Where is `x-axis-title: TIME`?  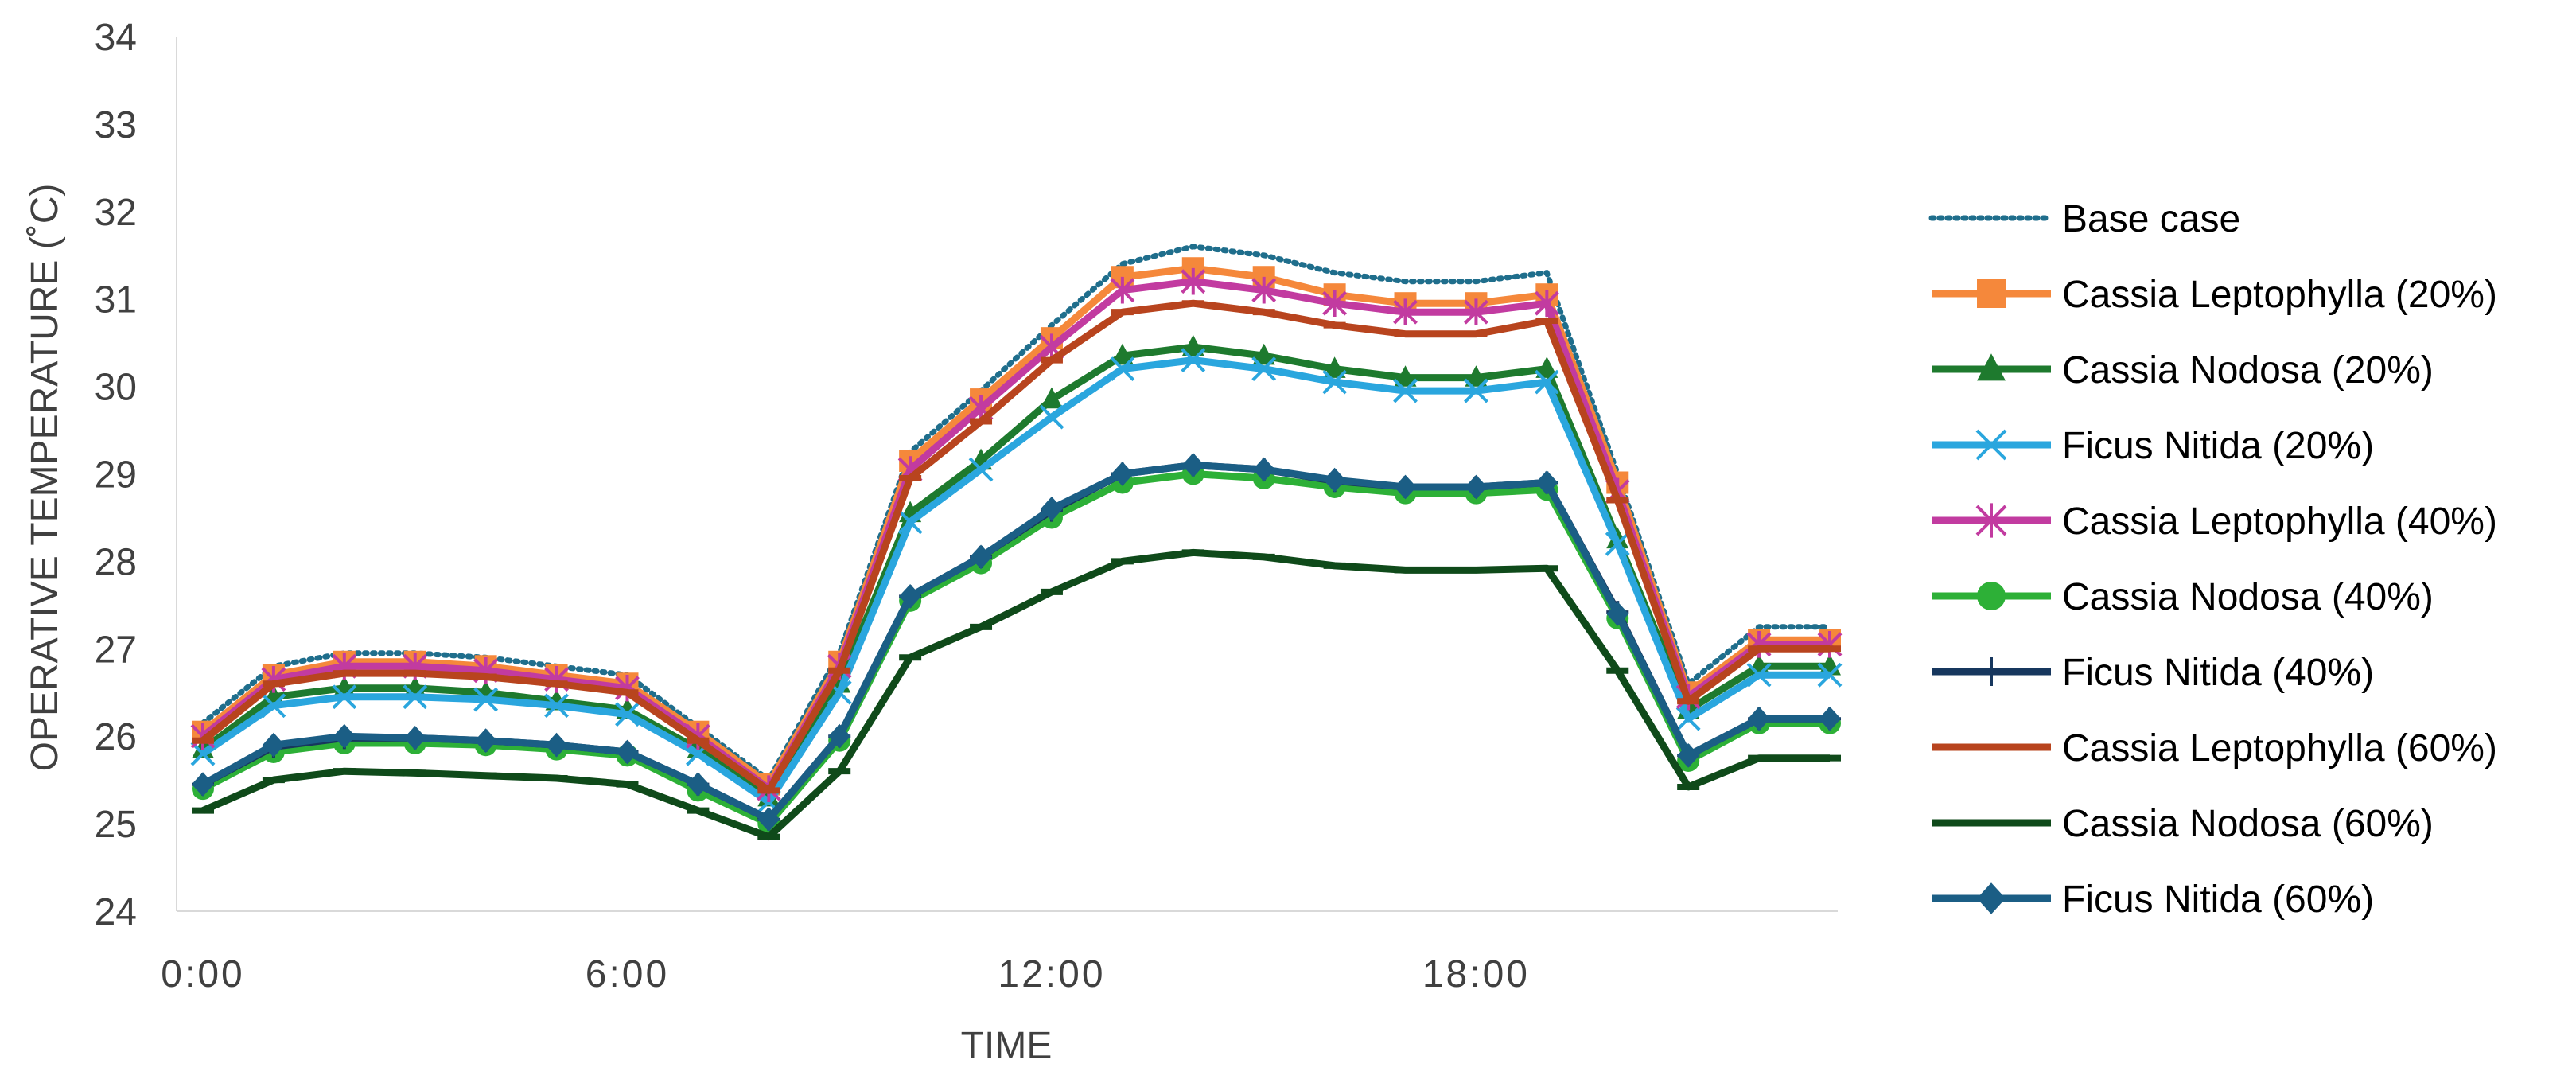
x-axis-title: TIME is located at coordinates (1007, 1046).